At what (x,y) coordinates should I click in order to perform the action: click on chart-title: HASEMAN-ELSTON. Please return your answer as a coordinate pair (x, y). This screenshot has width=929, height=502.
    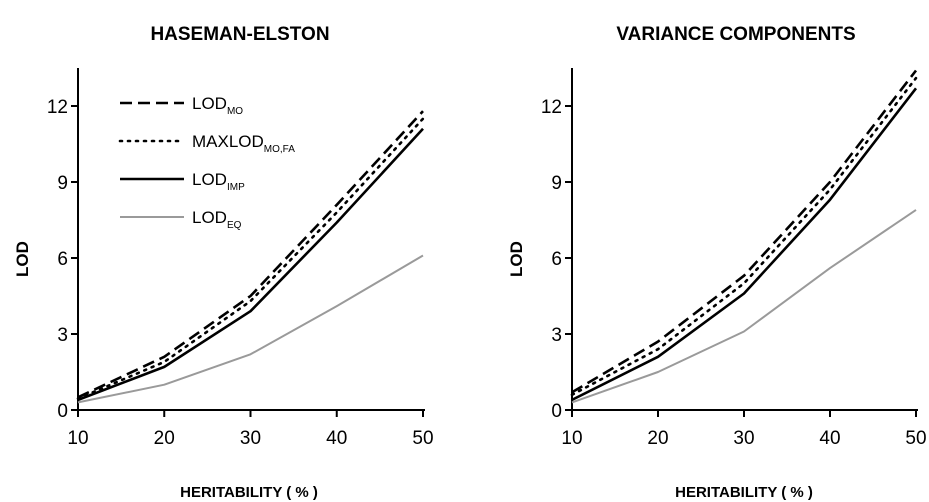
    Looking at the image, I should click on (239, 34).